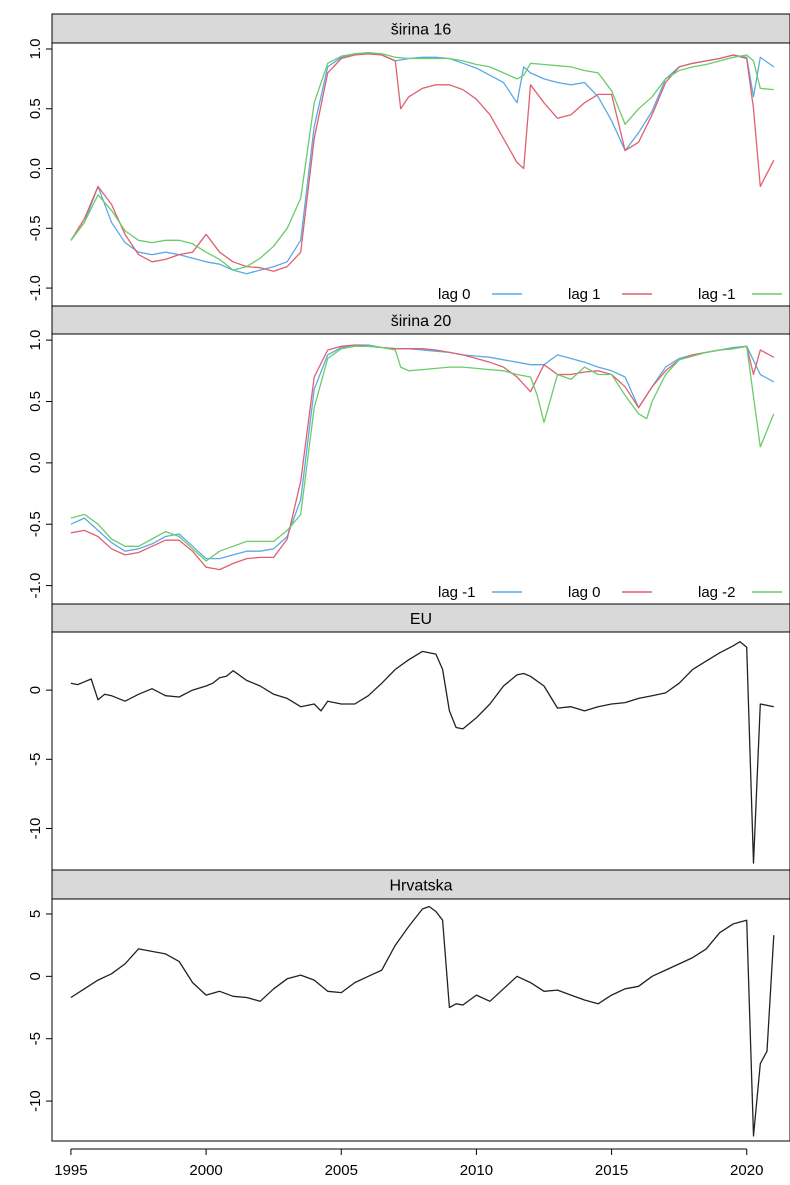 This screenshot has height=1185, width=790. What do you see at coordinates (205, 1170) in the screenshot?
I see `x-tick-label: 2000` at bounding box center [205, 1170].